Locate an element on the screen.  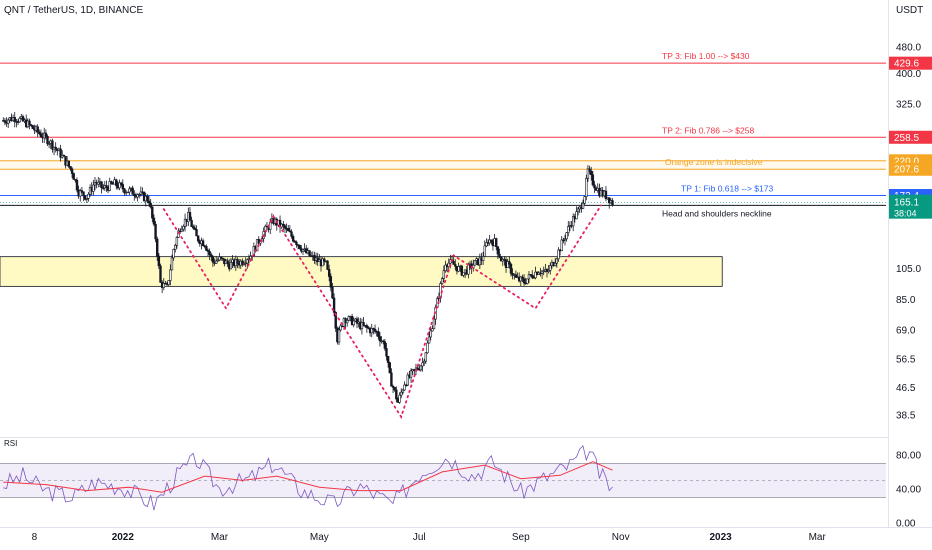
time-tick-label: 8 is located at coordinates (35, 537).